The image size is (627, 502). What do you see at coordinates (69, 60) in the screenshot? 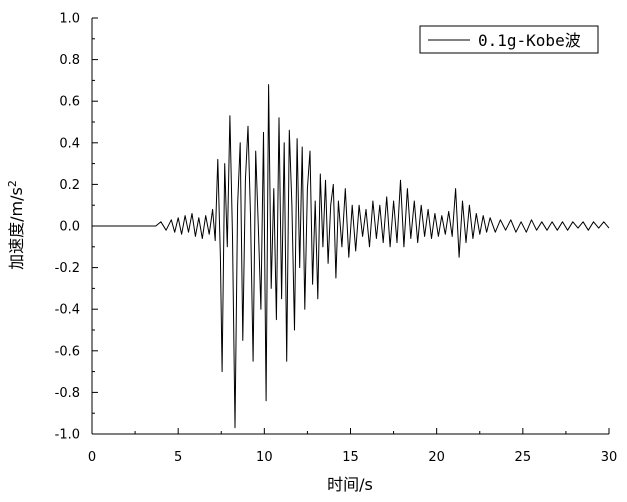
I see `y-tick-label: 0.8` at bounding box center [69, 60].